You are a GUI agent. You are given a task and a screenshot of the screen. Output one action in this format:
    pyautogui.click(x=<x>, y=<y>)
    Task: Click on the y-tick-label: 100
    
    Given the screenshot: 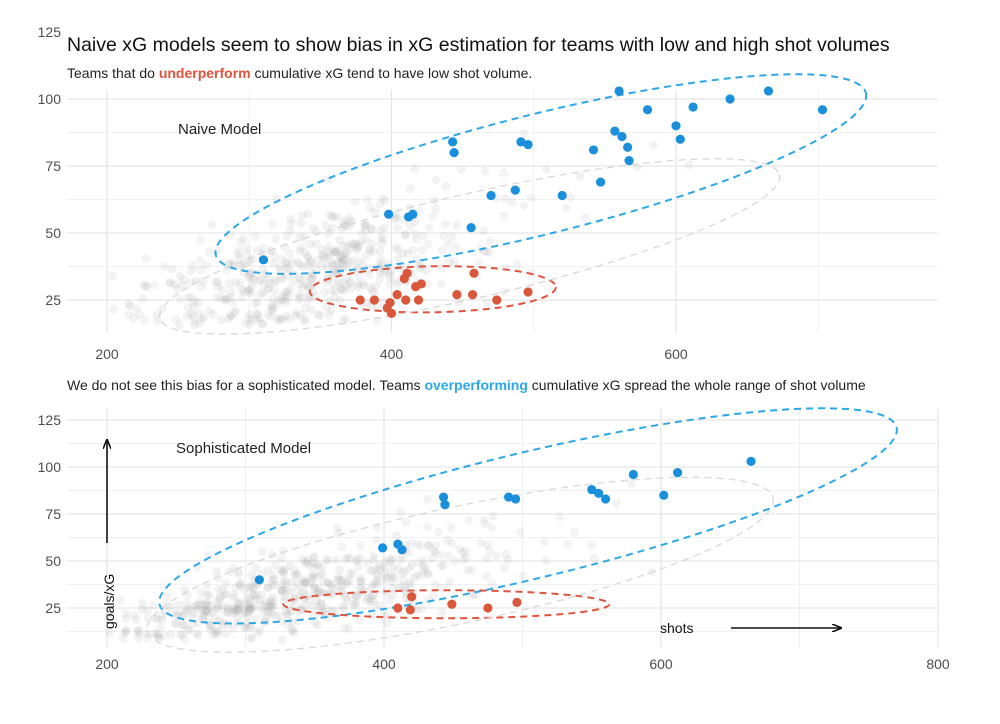 What is the action you would take?
    pyautogui.click(x=50, y=467)
    